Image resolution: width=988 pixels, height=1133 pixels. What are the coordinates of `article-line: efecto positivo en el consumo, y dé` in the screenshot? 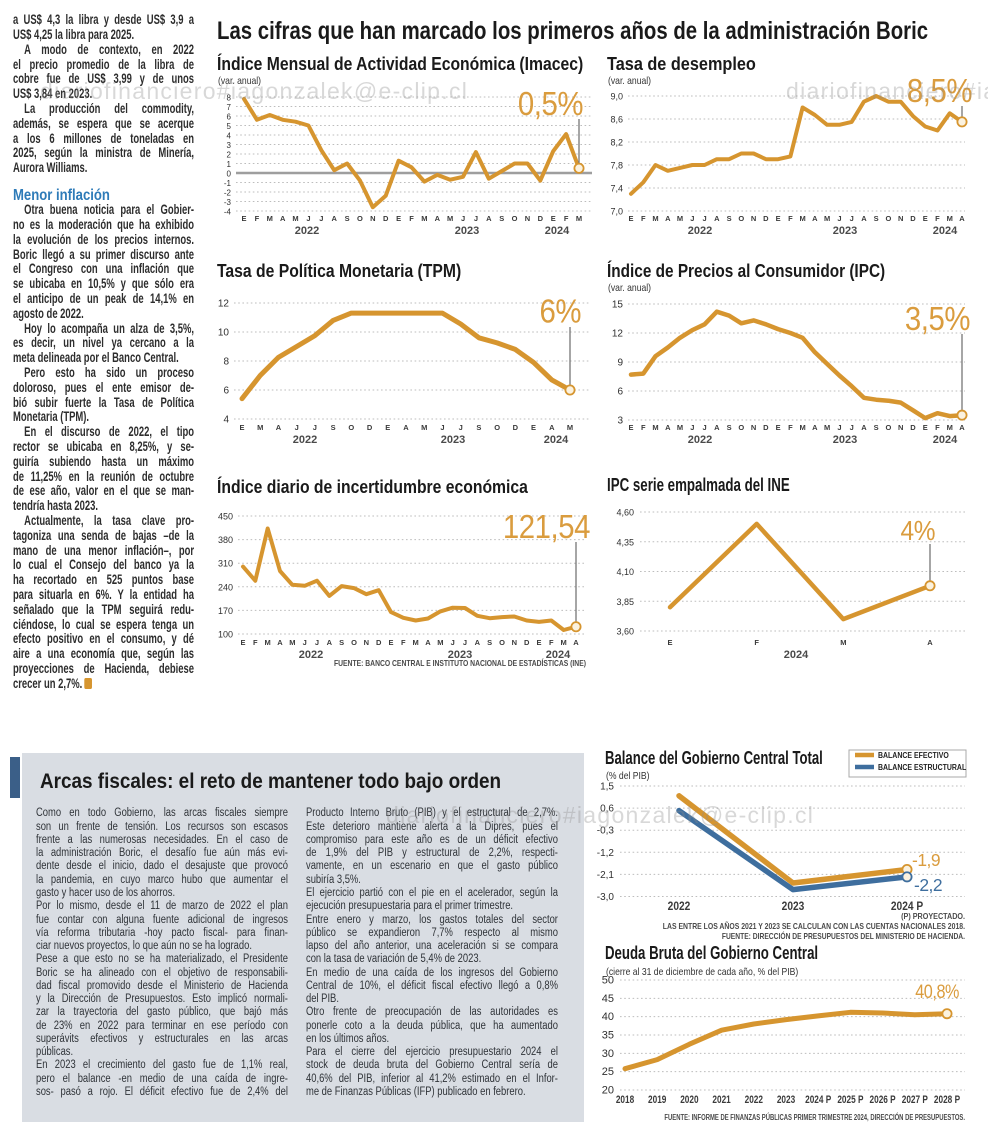 It's located at (104, 639).